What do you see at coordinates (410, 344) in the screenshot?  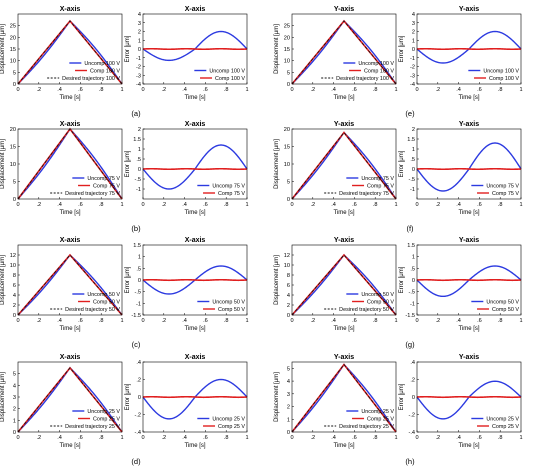 I see `panel-label: (g)` at bounding box center [410, 344].